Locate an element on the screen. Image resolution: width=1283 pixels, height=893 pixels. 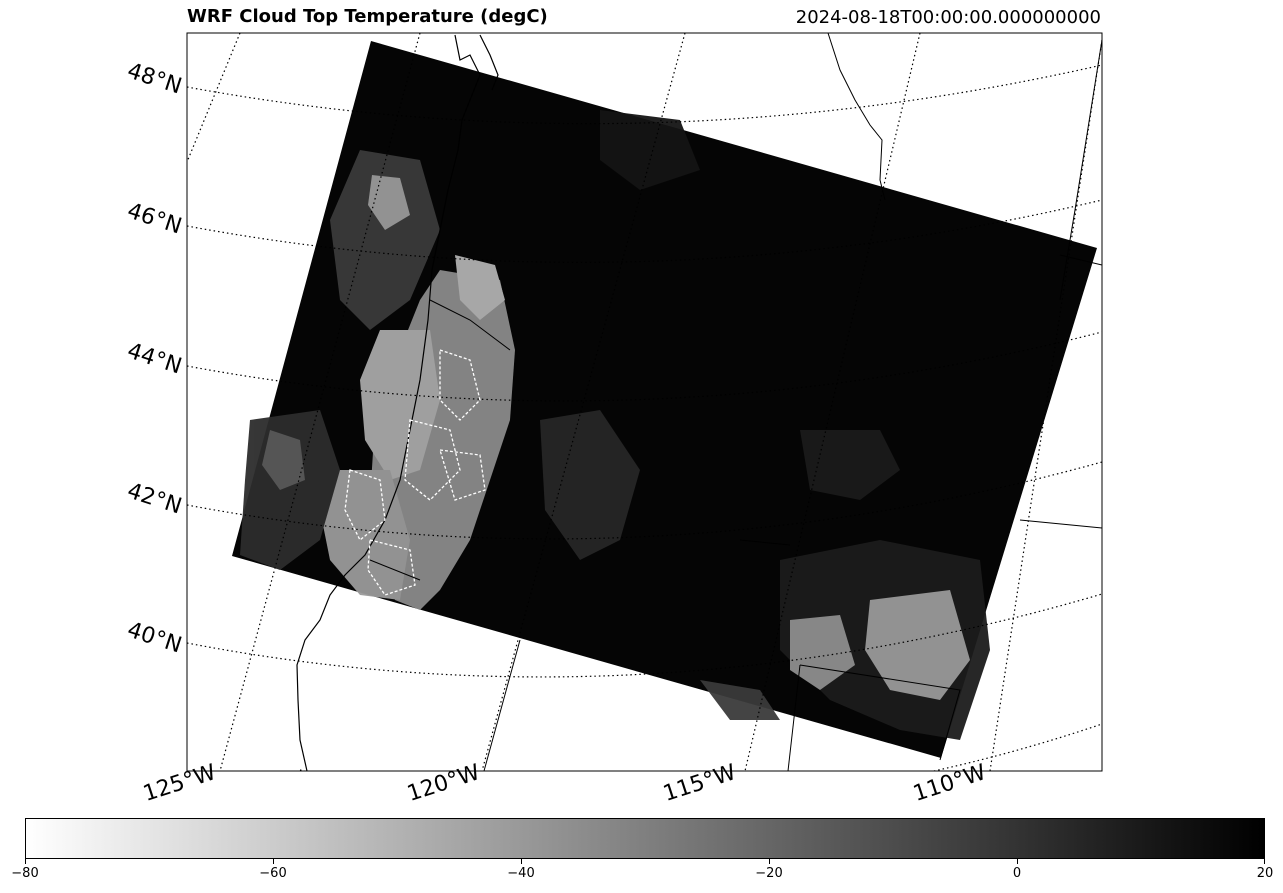
colorbar-tick-label: −40 is located at coordinates (521, 873).